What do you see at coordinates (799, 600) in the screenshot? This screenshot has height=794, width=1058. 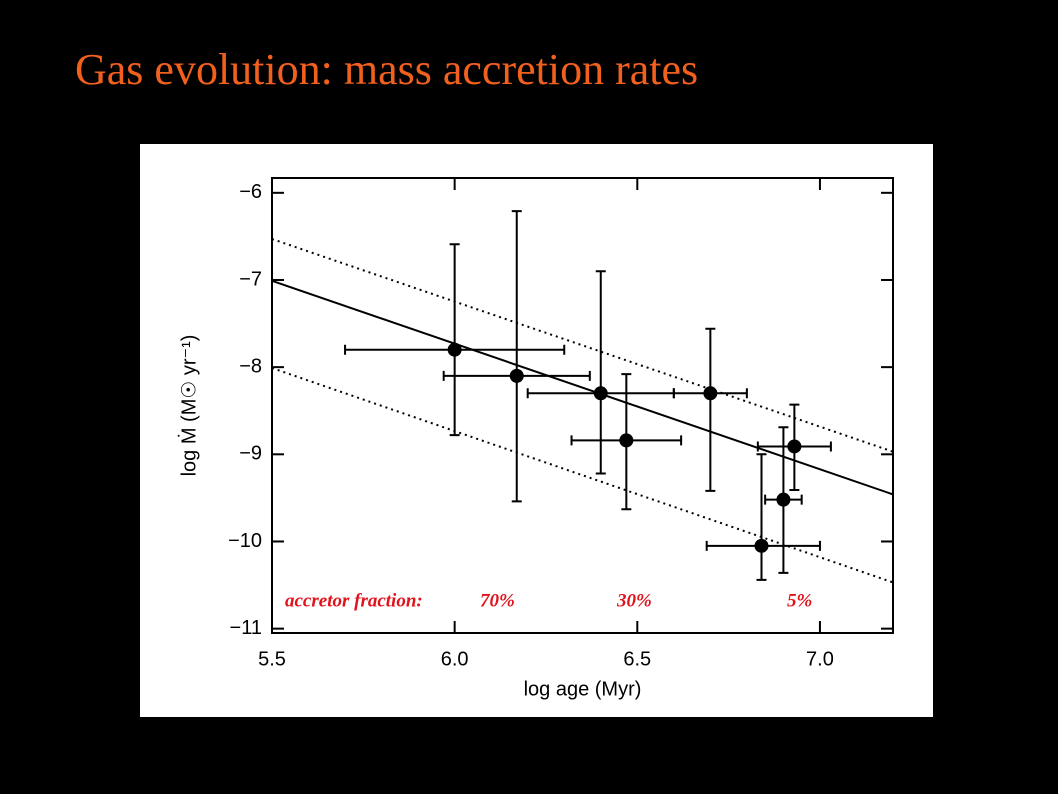 I see `annotation: 5%` at bounding box center [799, 600].